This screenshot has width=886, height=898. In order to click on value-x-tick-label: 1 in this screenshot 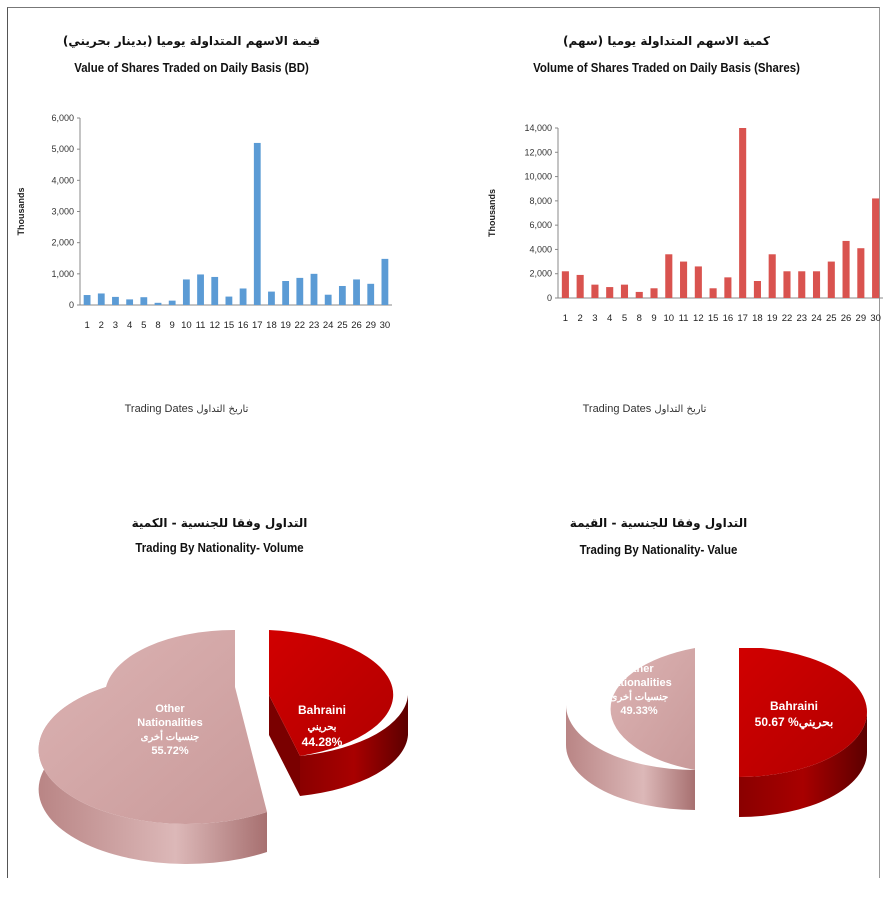, I will do `click(86, 325)`.